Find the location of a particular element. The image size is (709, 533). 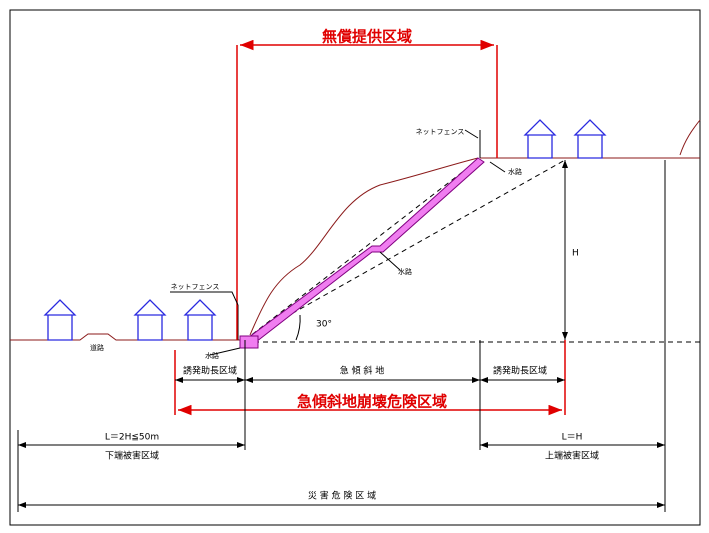

label: 下端被害区域 is located at coordinates (132, 456).